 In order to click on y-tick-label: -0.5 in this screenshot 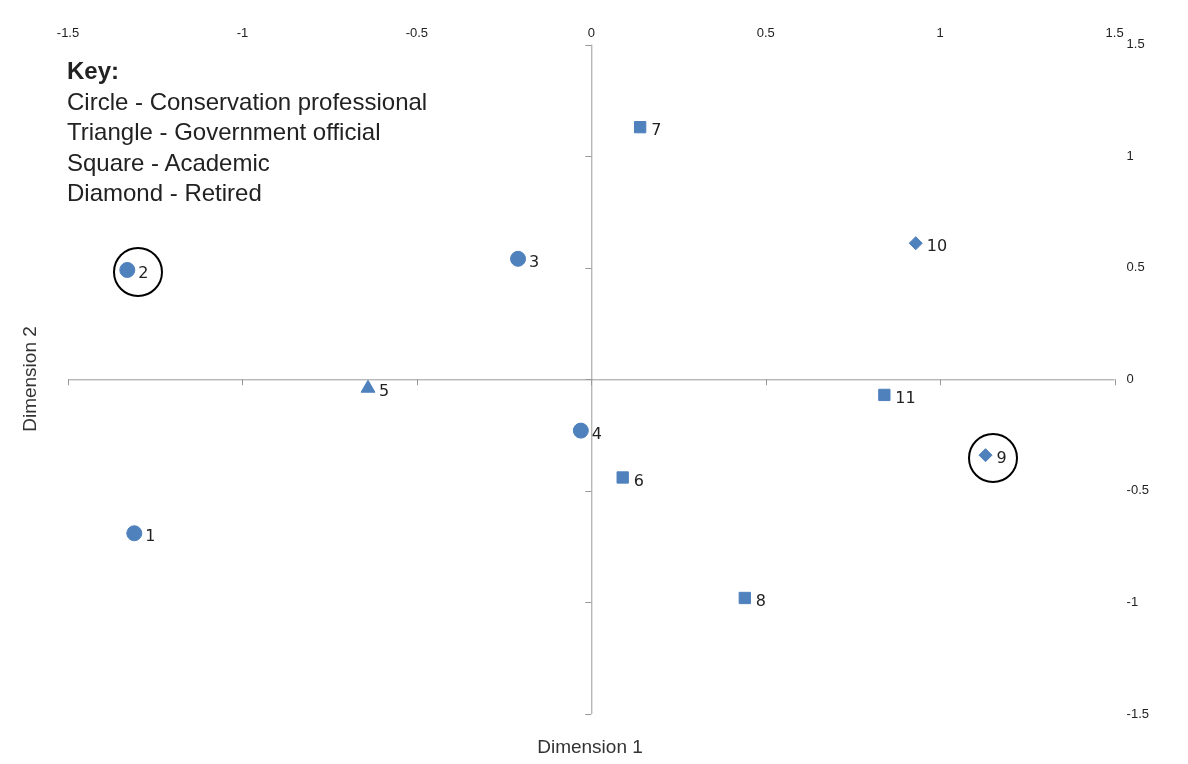, I will do `click(1138, 490)`.